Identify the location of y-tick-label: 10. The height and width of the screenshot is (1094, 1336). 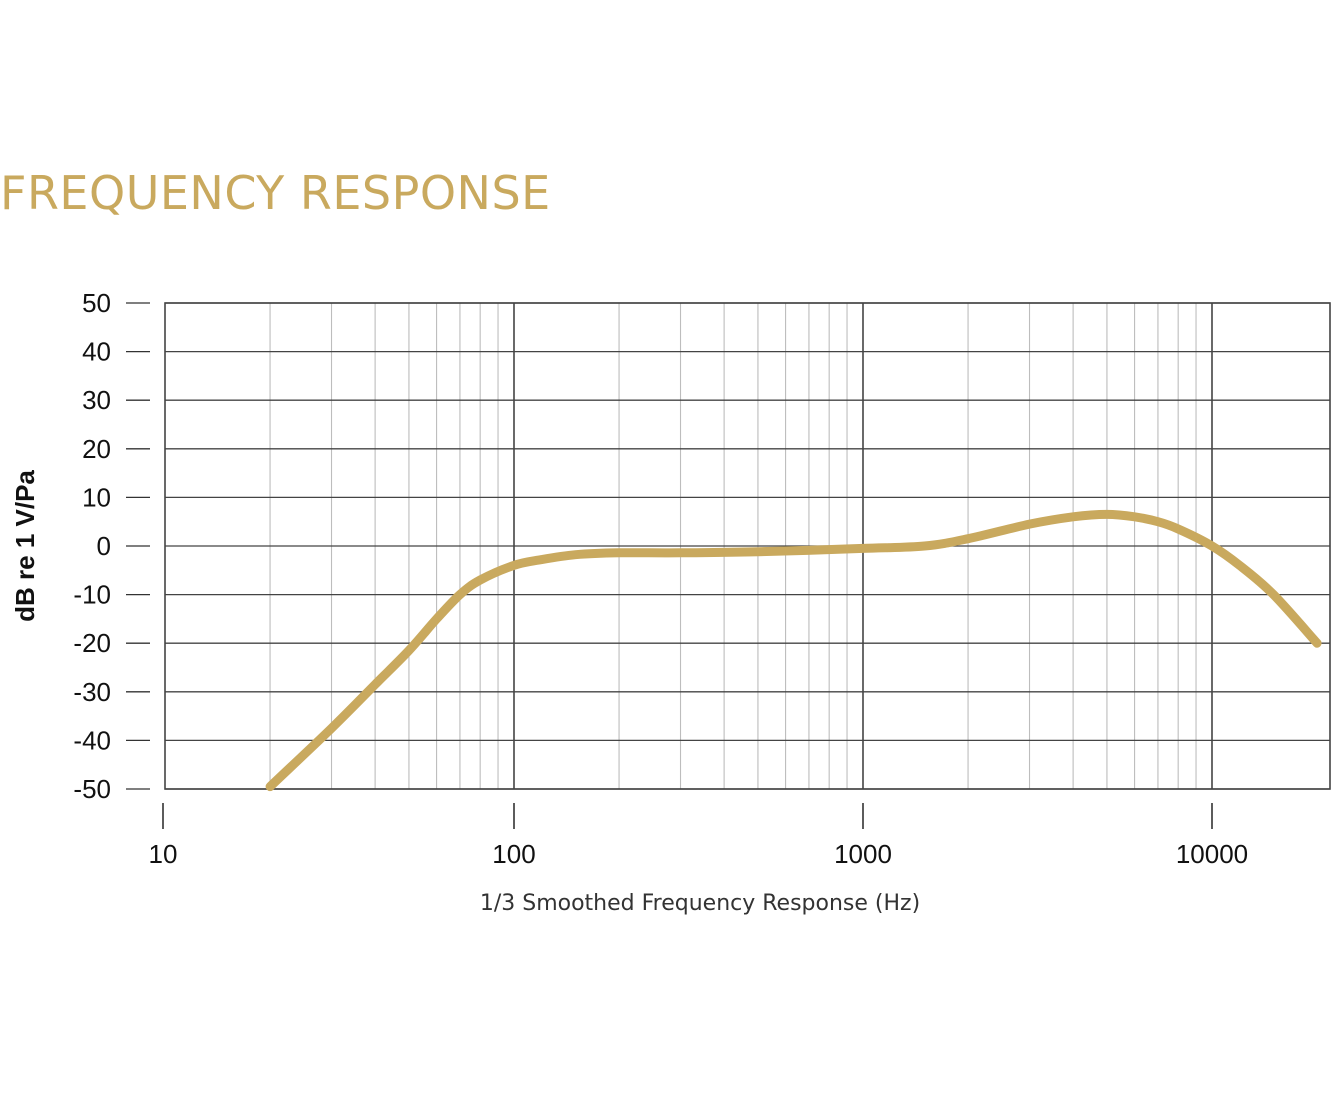
(96, 497).